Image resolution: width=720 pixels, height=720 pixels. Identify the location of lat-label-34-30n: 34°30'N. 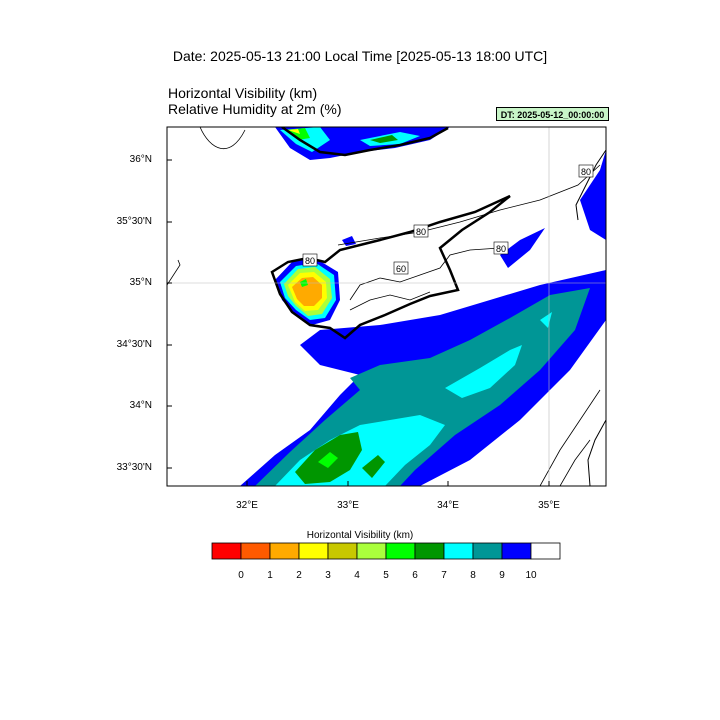
(134, 344).